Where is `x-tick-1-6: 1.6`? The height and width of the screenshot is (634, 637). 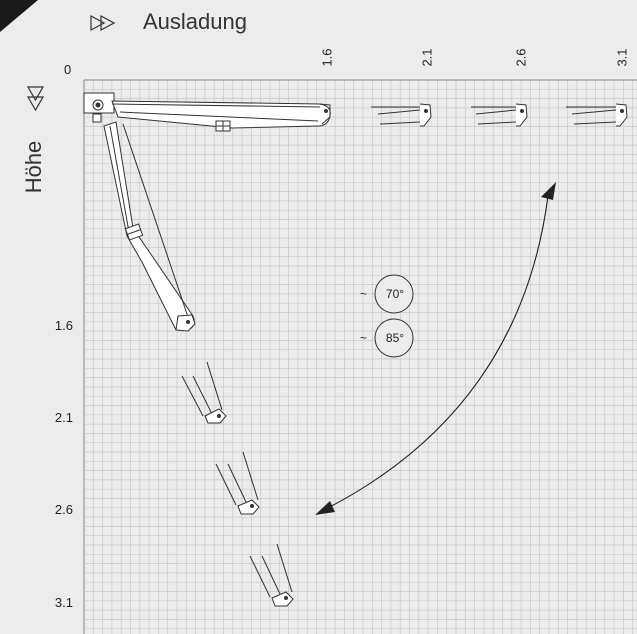 x-tick-1-6: 1.6 is located at coordinates (327, 57).